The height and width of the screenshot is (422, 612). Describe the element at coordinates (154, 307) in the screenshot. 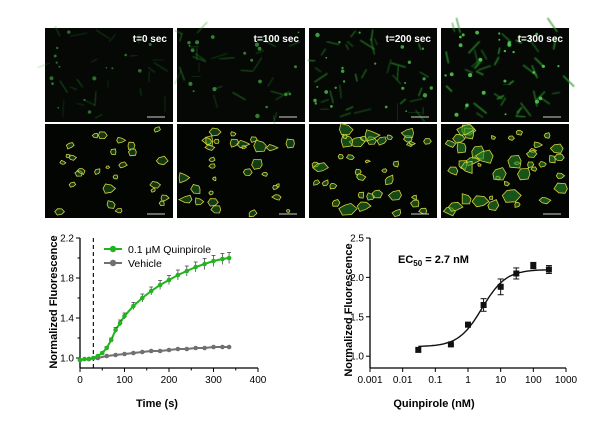

I see `series-agonist` at that location.